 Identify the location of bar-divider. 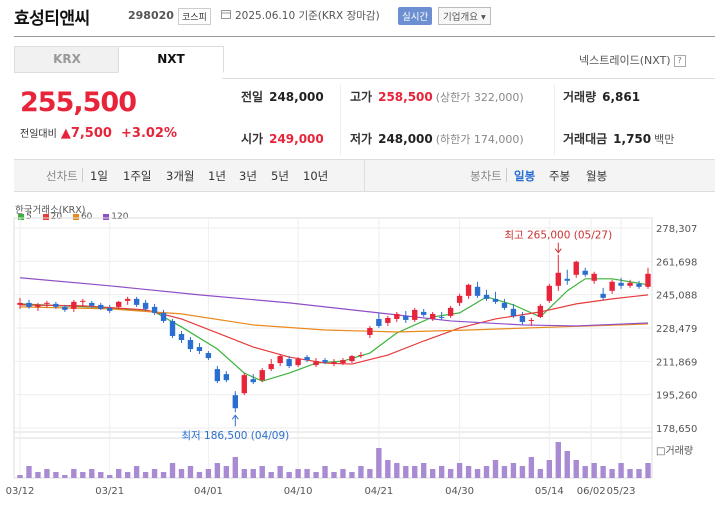
(364, 175).